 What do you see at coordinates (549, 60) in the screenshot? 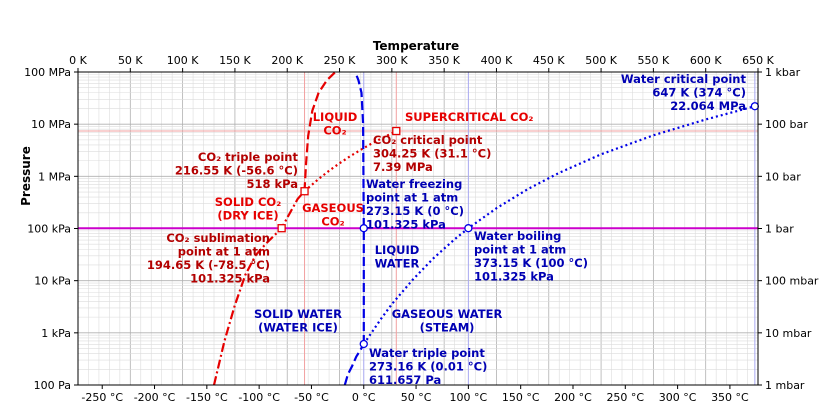
I see `tick-label-top: 450 K` at bounding box center [549, 60].